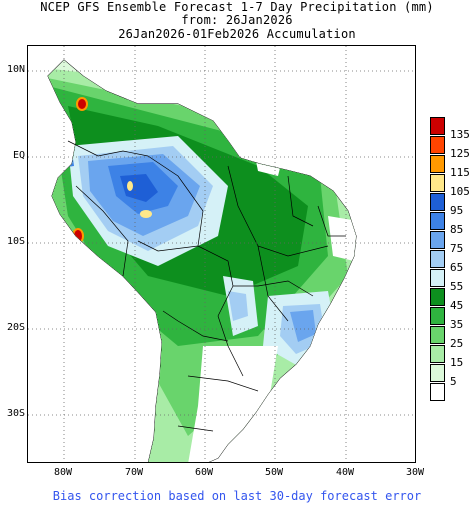 The width and height of the screenshot is (474, 507). Describe the element at coordinates (457, 267) in the screenshot. I see `legend-label: 65` at that location.